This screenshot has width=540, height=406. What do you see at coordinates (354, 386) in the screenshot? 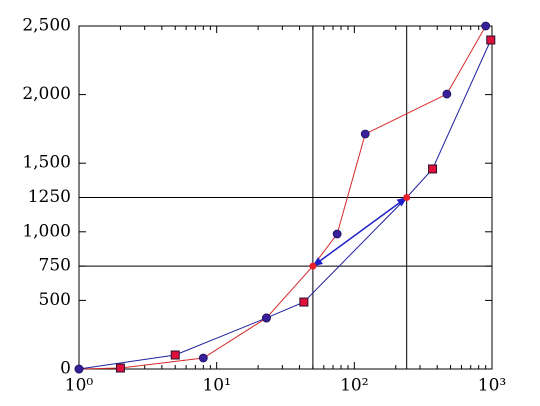
I see `x-tick-label: 10²` at bounding box center [354, 386].